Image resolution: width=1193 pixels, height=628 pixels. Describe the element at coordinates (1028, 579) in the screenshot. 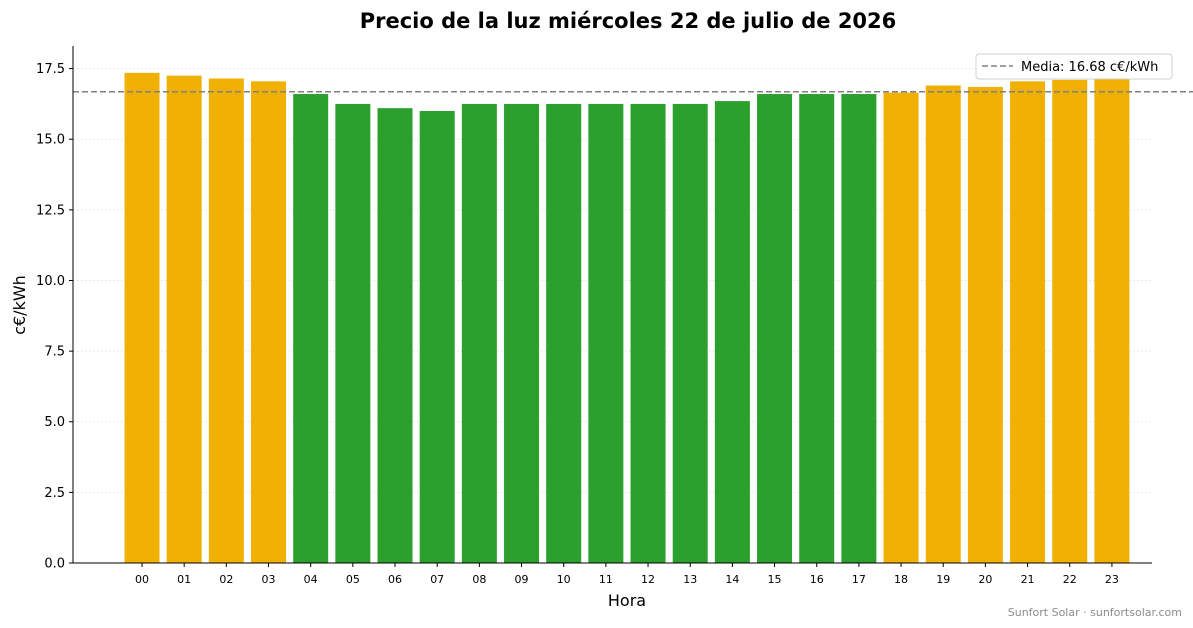

I see `x-tick-label: 21` at that location.